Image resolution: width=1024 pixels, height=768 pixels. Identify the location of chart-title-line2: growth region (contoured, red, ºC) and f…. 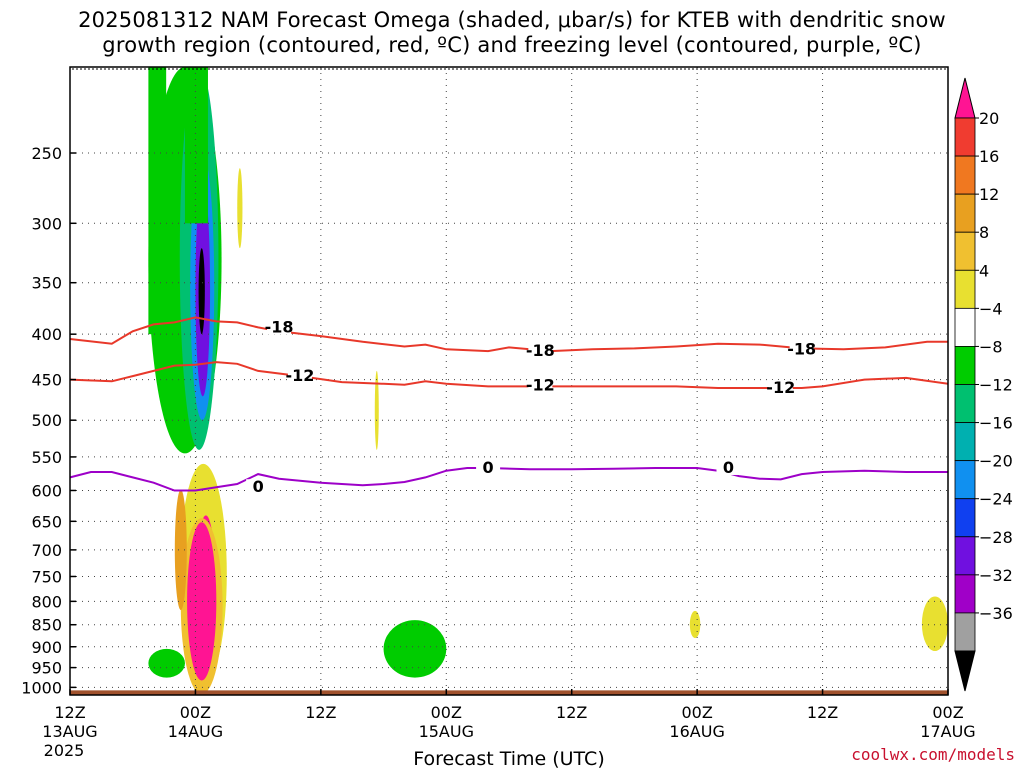
(512, 45).